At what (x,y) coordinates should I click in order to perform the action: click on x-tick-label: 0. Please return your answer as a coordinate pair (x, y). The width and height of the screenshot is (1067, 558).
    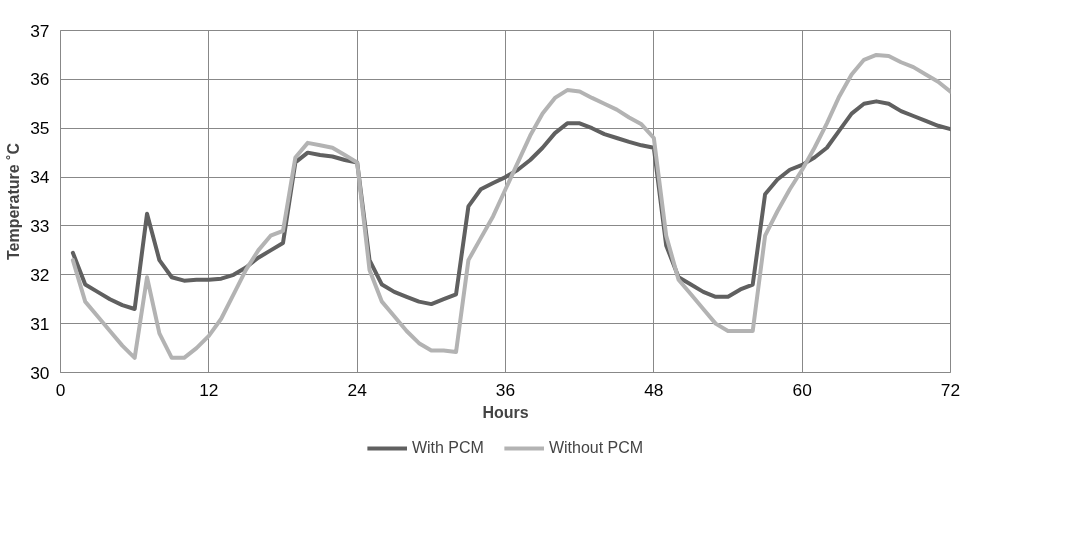
    Looking at the image, I should click on (60, 389).